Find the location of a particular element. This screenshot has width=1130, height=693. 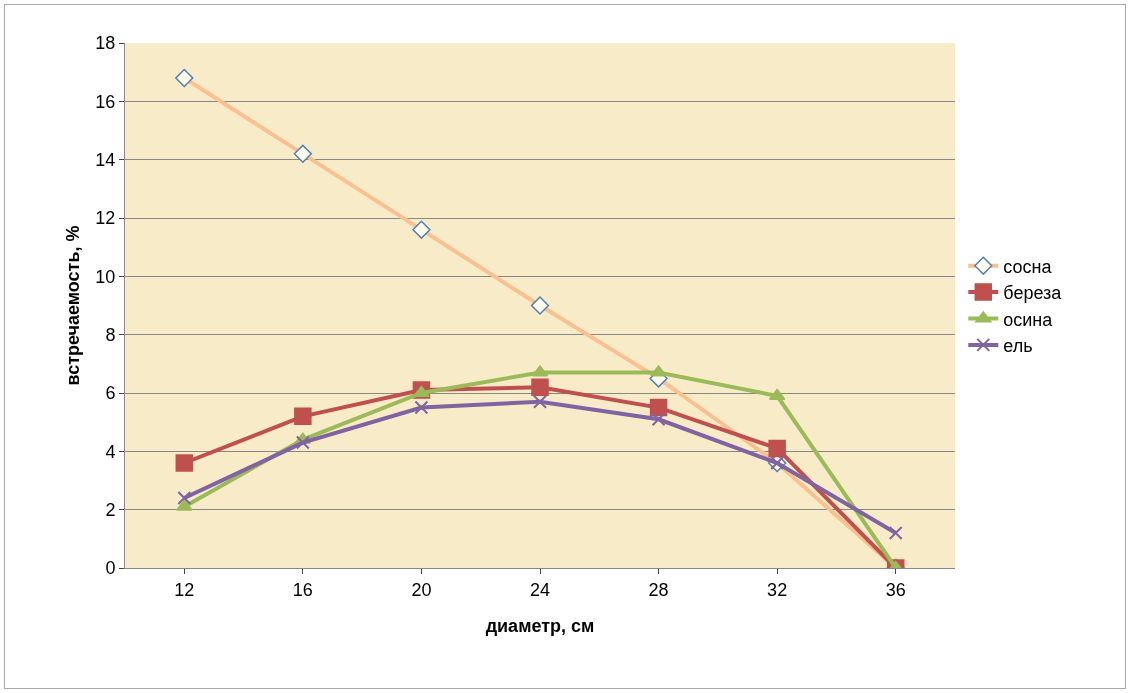

y-tick-label: 10 is located at coordinates (105, 276).